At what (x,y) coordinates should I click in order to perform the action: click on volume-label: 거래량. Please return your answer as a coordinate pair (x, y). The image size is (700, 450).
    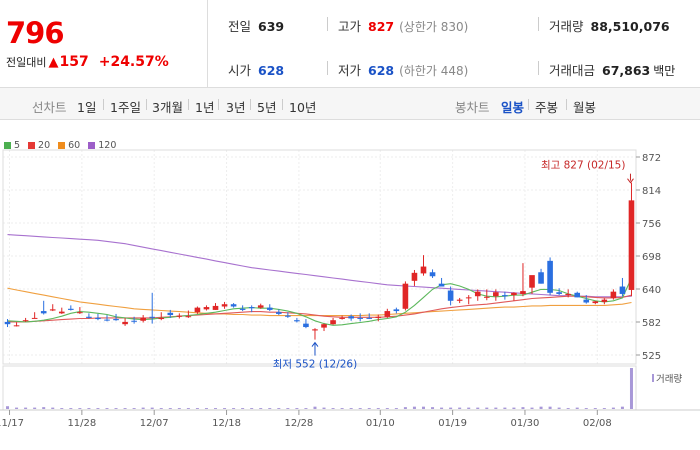
    Looking at the image, I should click on (566, 26).